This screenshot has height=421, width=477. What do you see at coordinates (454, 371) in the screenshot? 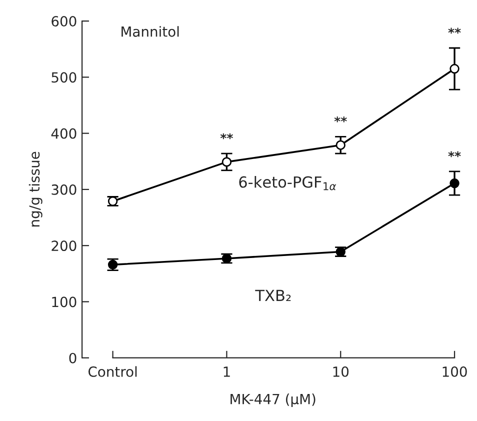
I see `x-tick-label: 100` at bounding box center [454, 371].